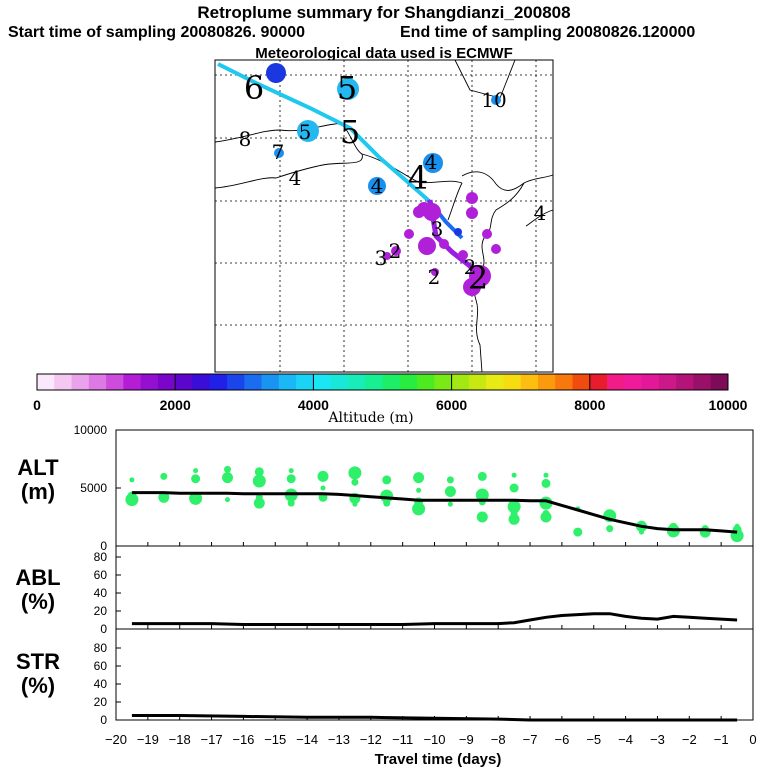 The width and height of the screenshot is (768, 768). What do you see at coordinates (103, 629) in the screenshot?
I see `y-tick-label: 0` at bounding box center [103, 629].